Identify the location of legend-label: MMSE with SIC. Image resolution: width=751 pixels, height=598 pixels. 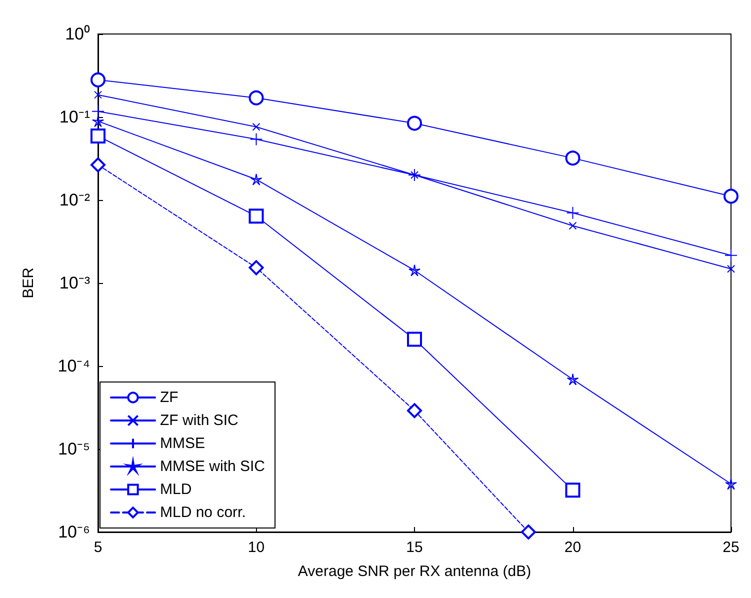
(213, 466).